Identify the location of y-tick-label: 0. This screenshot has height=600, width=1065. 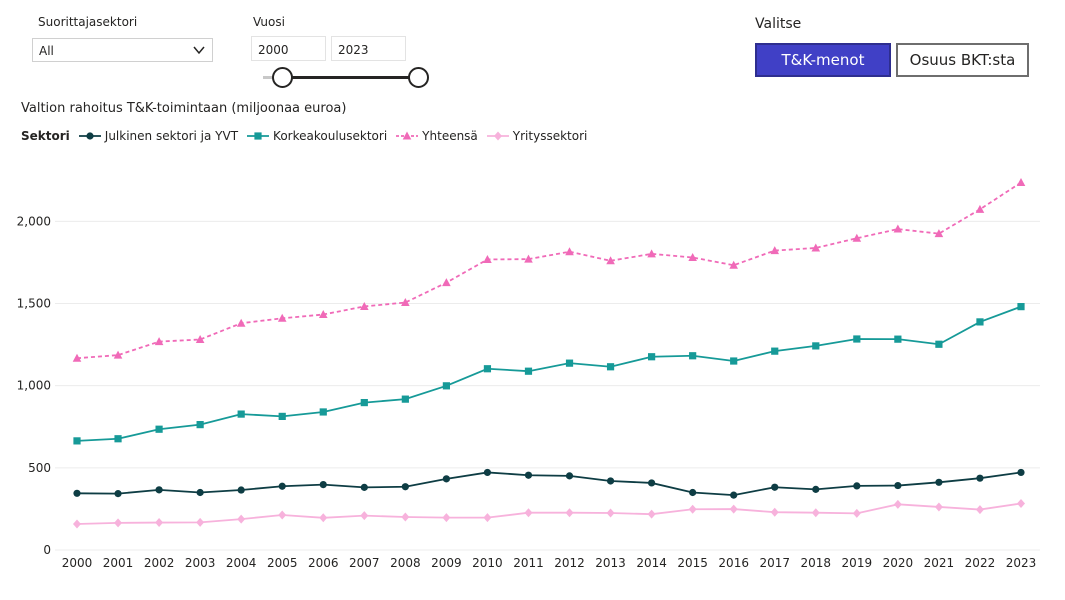
(47, 550).